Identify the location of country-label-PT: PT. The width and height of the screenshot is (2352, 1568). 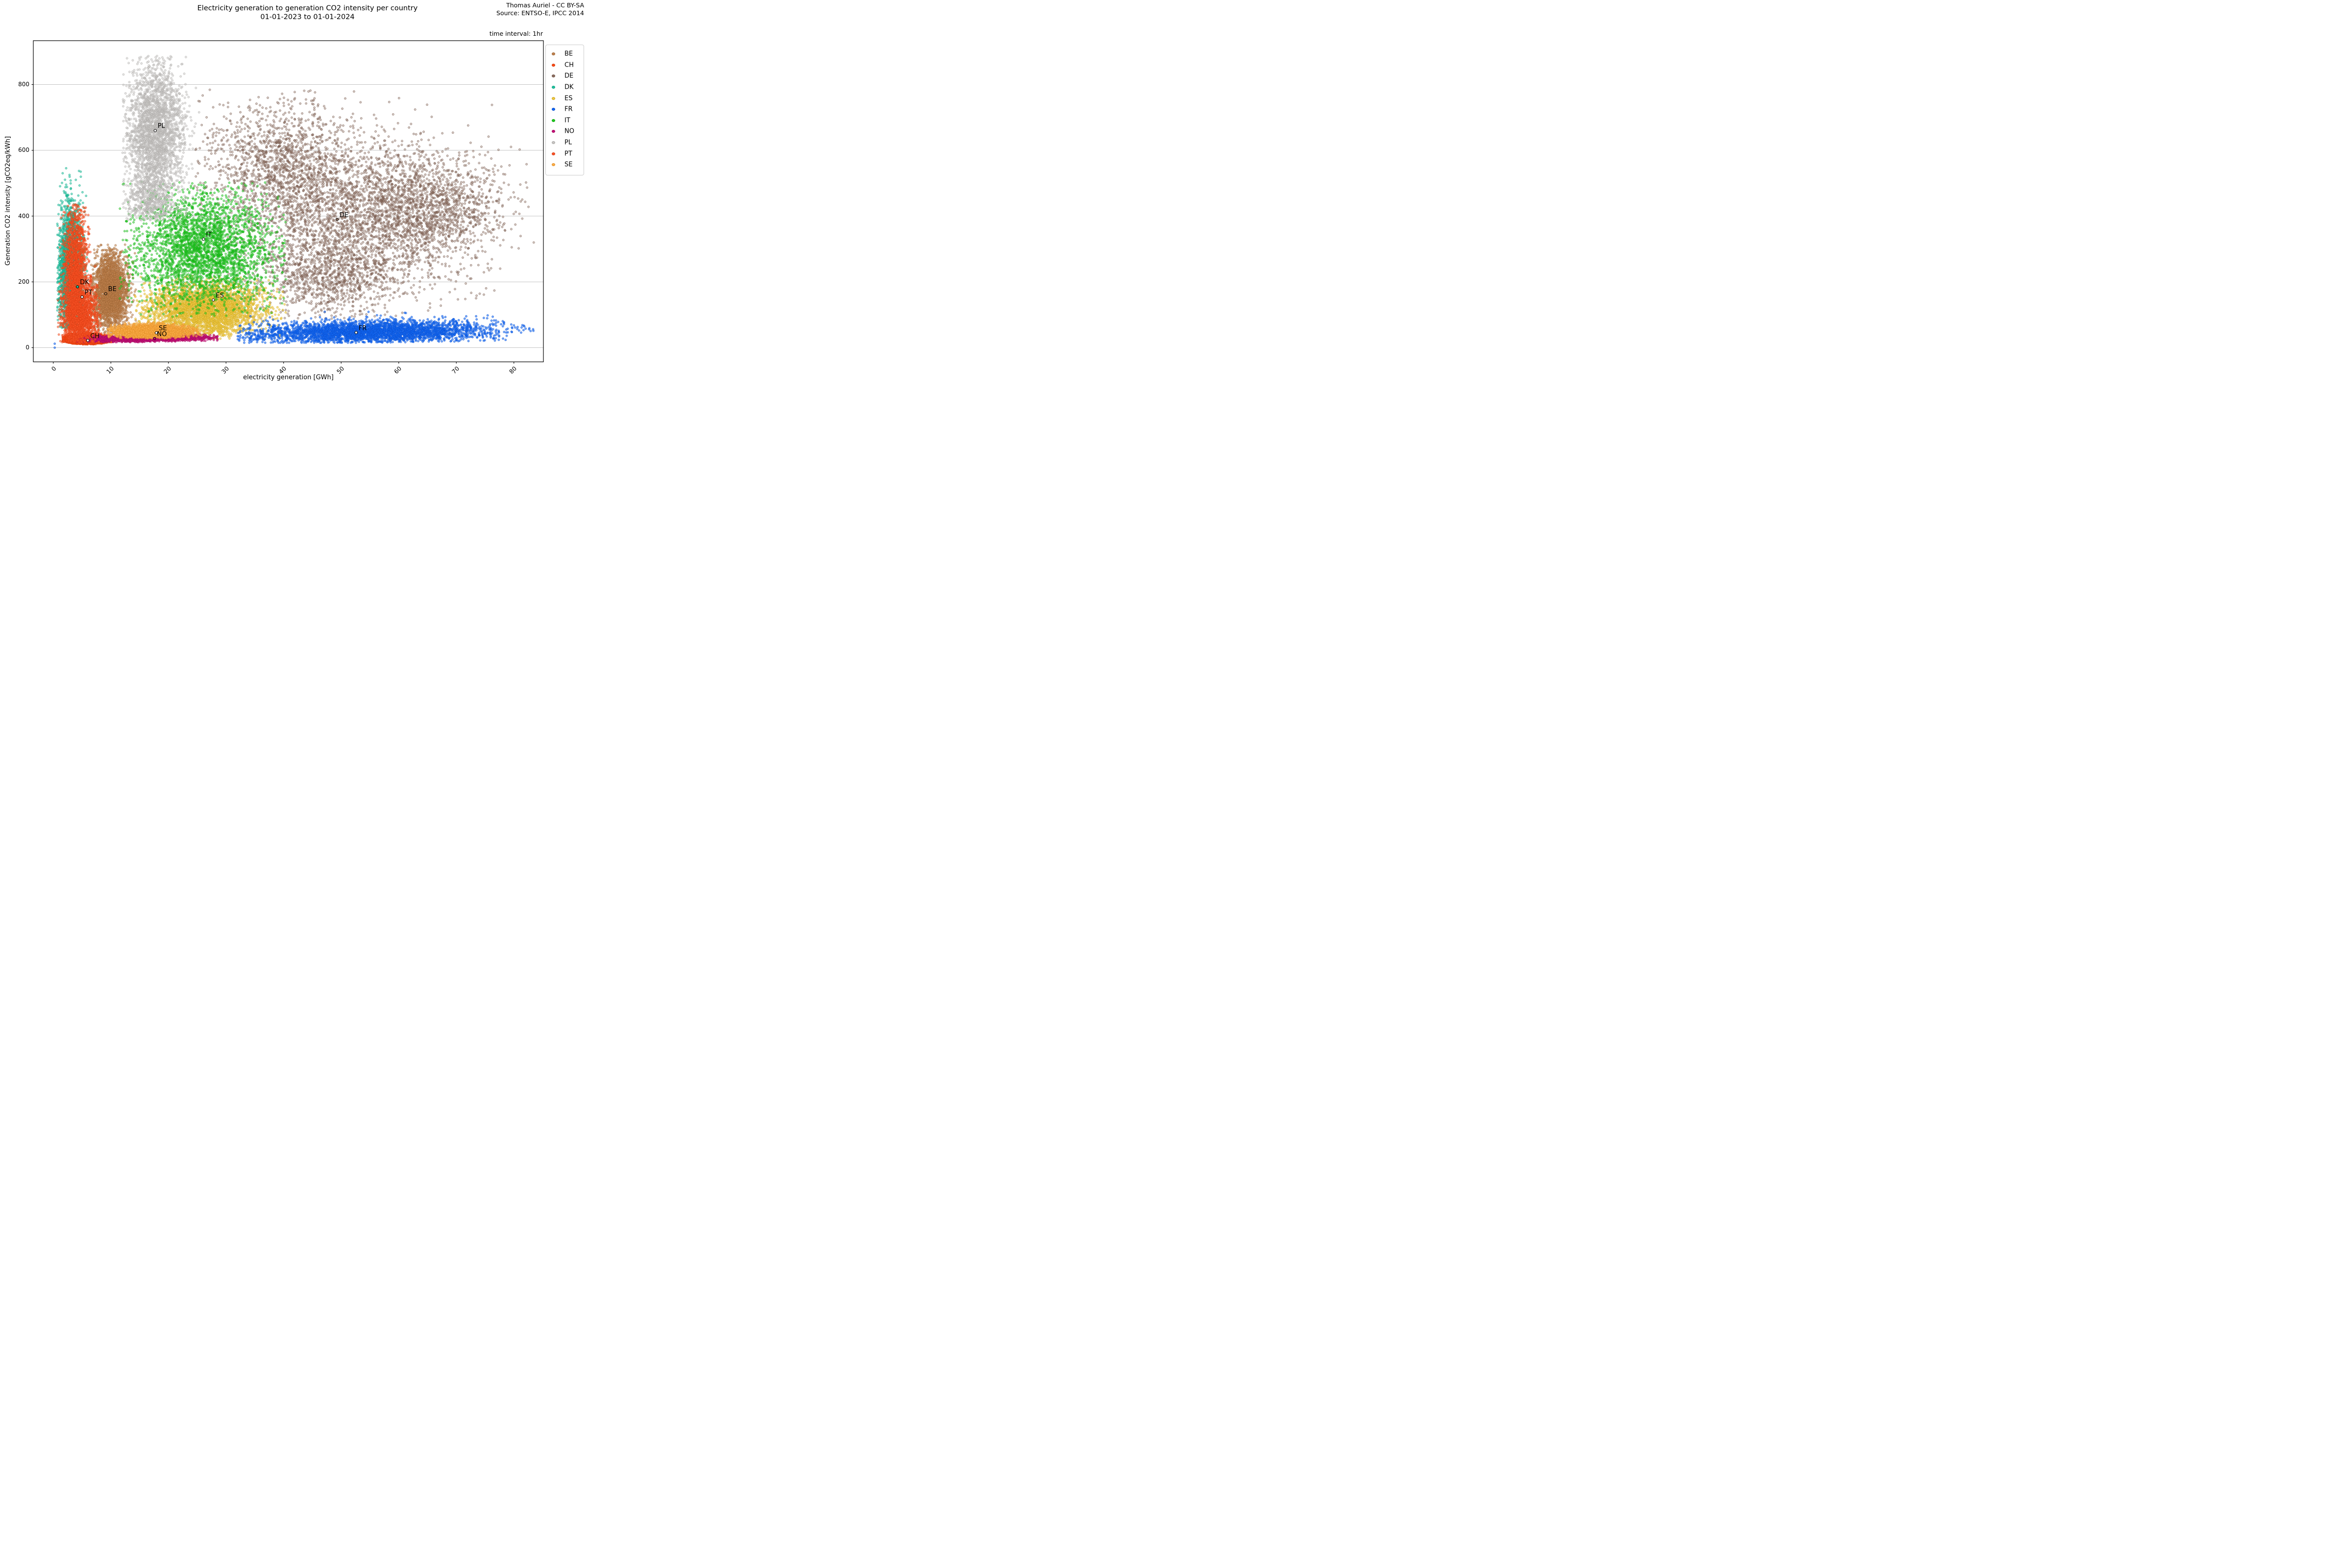
(88, 293).